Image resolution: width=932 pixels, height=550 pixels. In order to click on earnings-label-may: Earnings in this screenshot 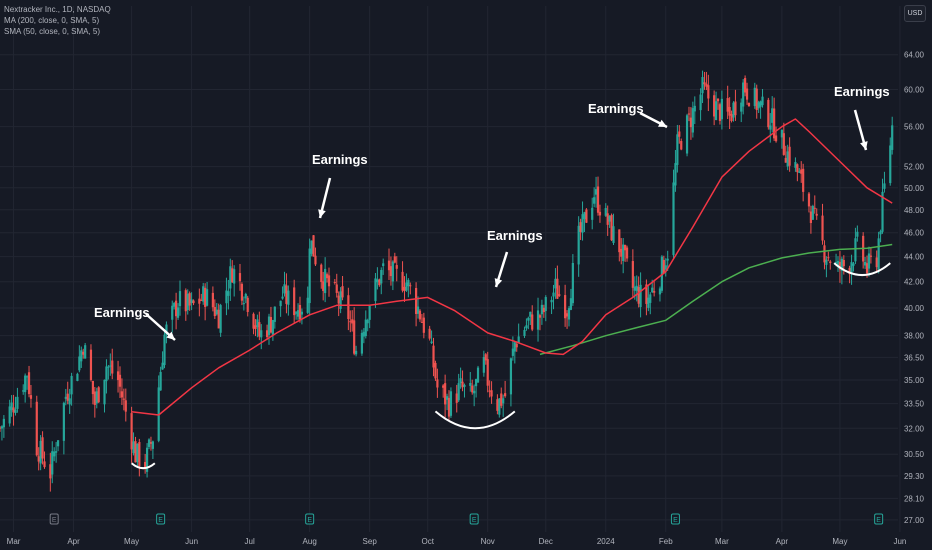, I will do `click(122, 312)`.